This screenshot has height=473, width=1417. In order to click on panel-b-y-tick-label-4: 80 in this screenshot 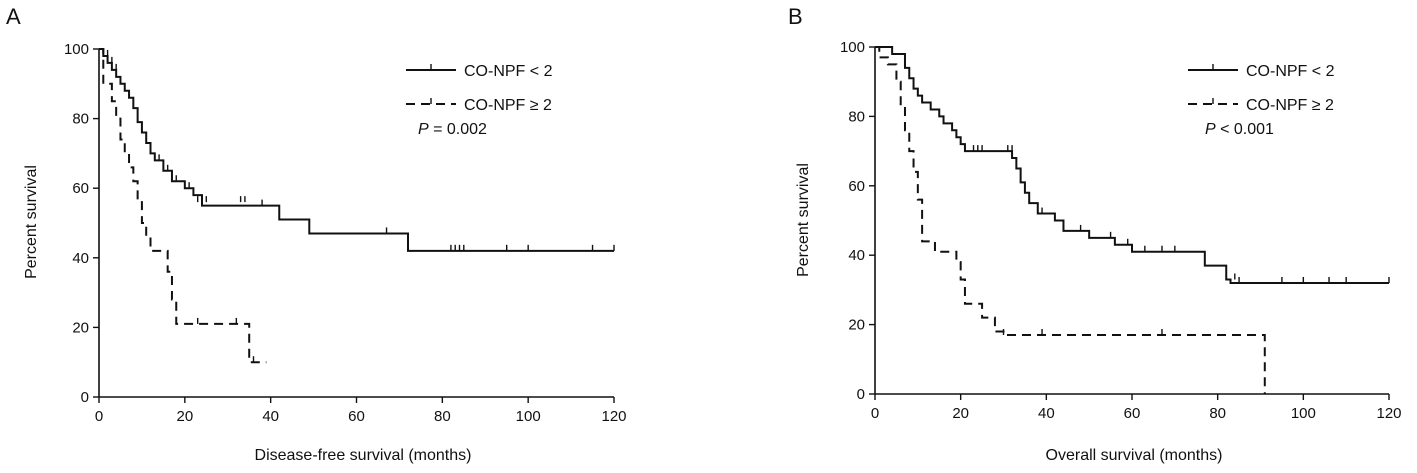, I will do `click(856, 116)`.